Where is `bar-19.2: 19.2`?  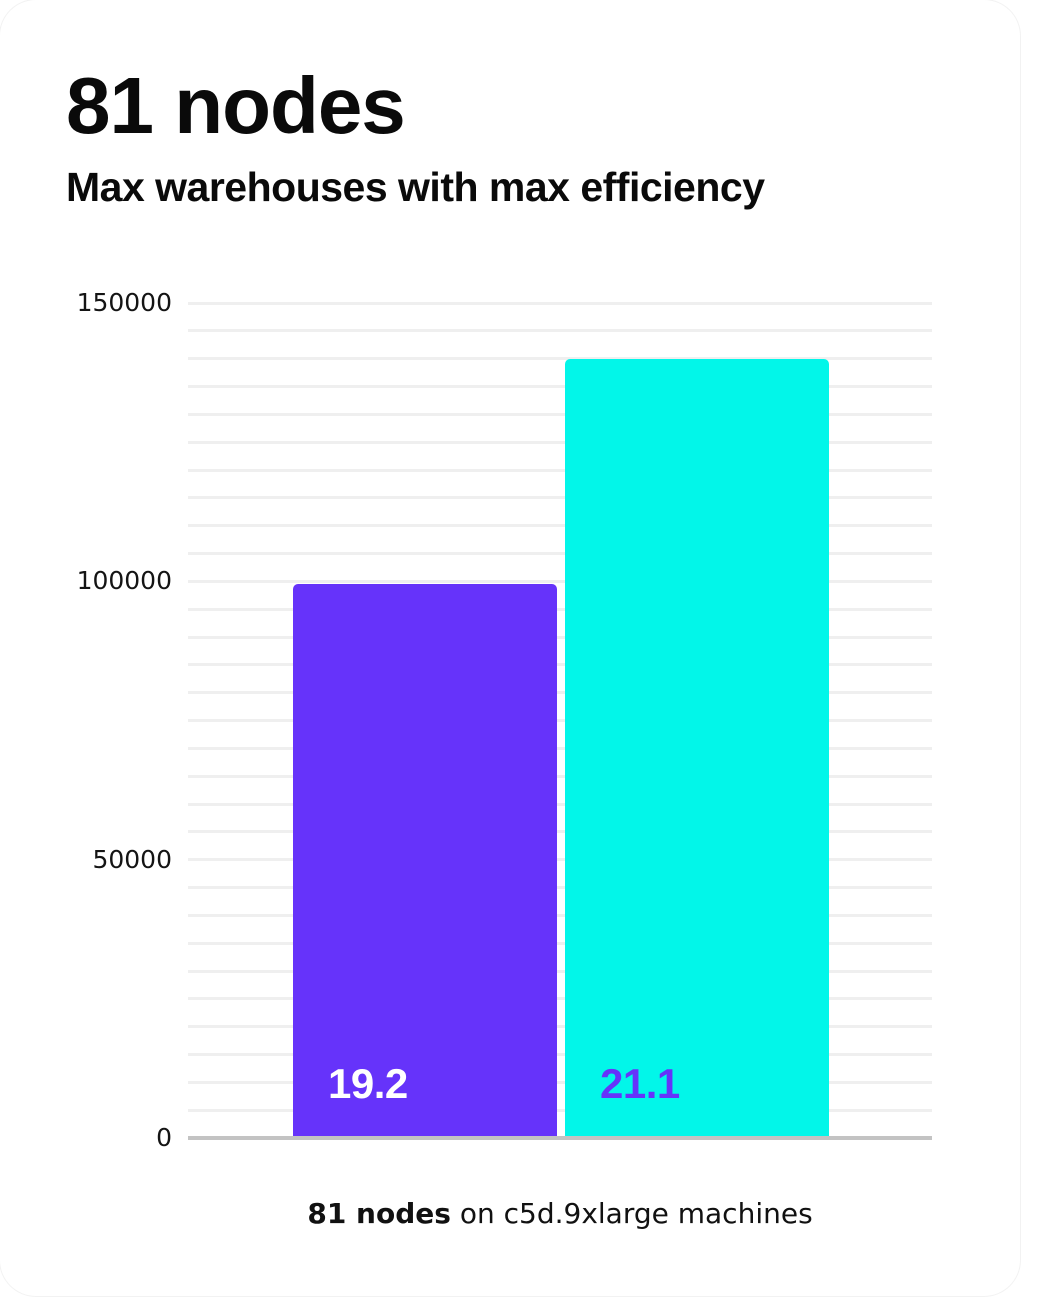
bar-19.2: 19.2 is located at coordinates (425, 861).